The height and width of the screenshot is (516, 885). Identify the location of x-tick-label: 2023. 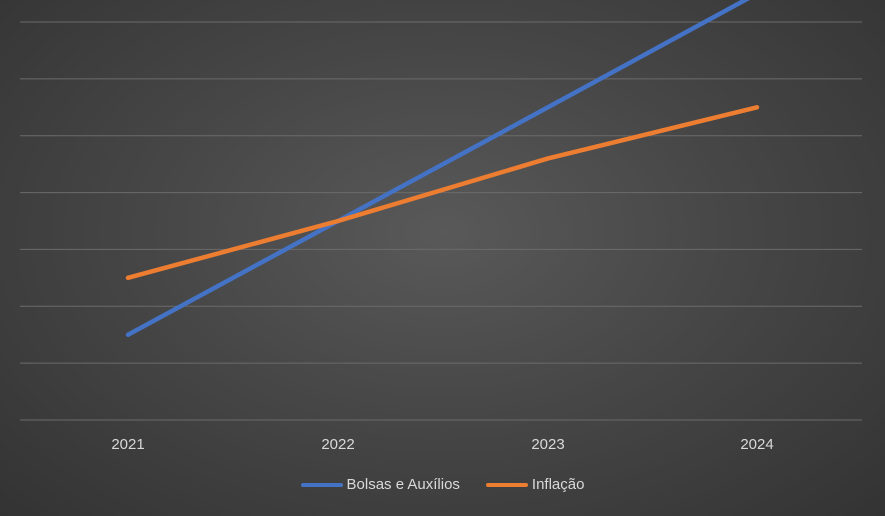
(547, 444).